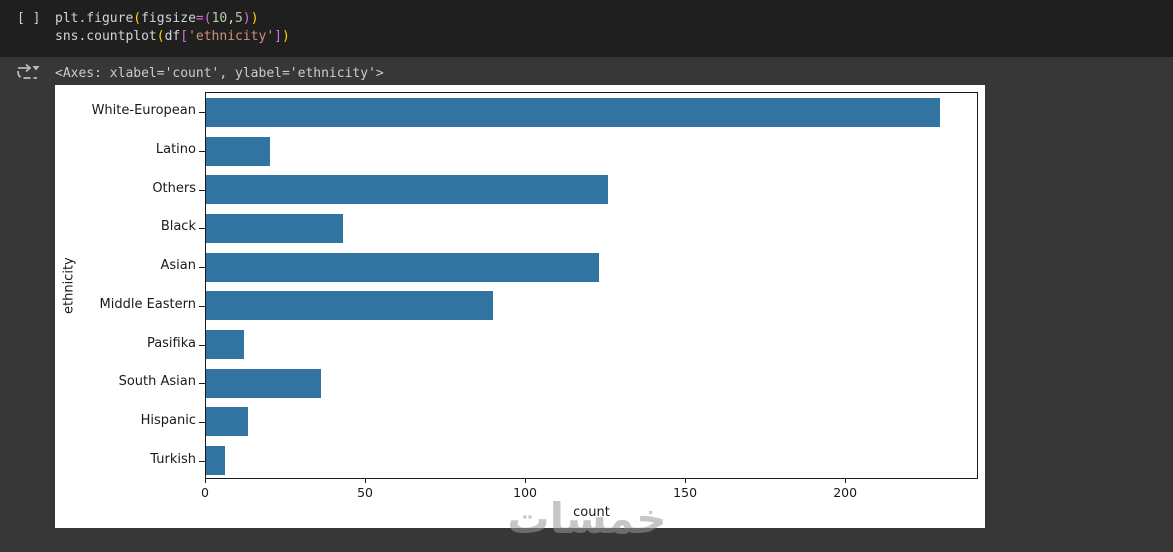 This screenshot has height=552, width=1173. I want to click on y-tick-label-white-european: White-European, so click(143, 111).